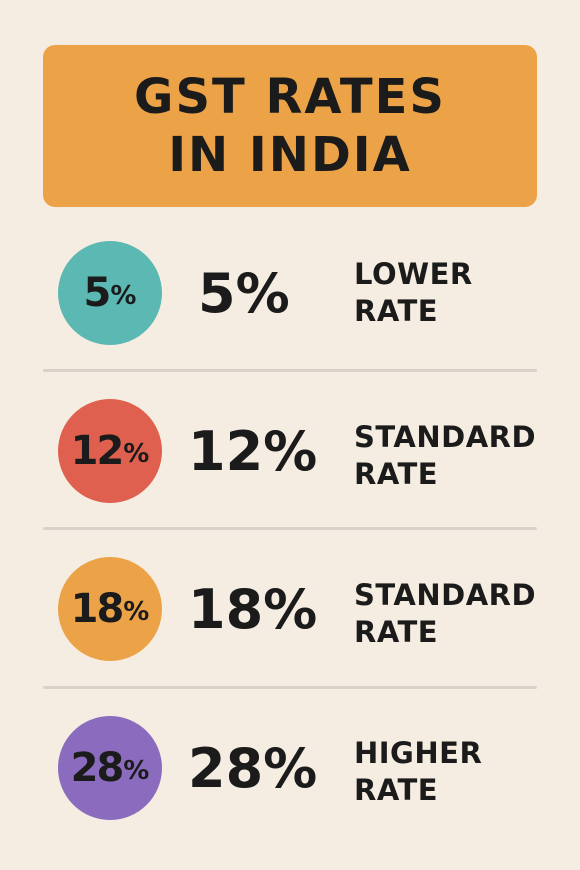 The image size is (580, 870). I want to click on rate-label: LOWER RATE, so click(413, 293).